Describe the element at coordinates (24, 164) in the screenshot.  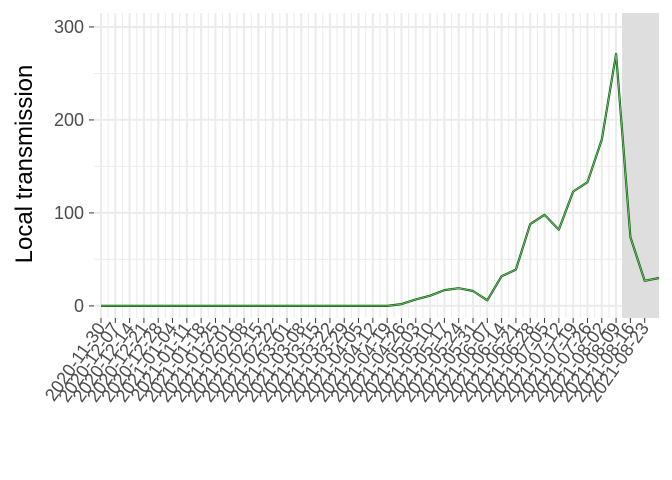
I see `y-axis-title: Local transmission` at that location.